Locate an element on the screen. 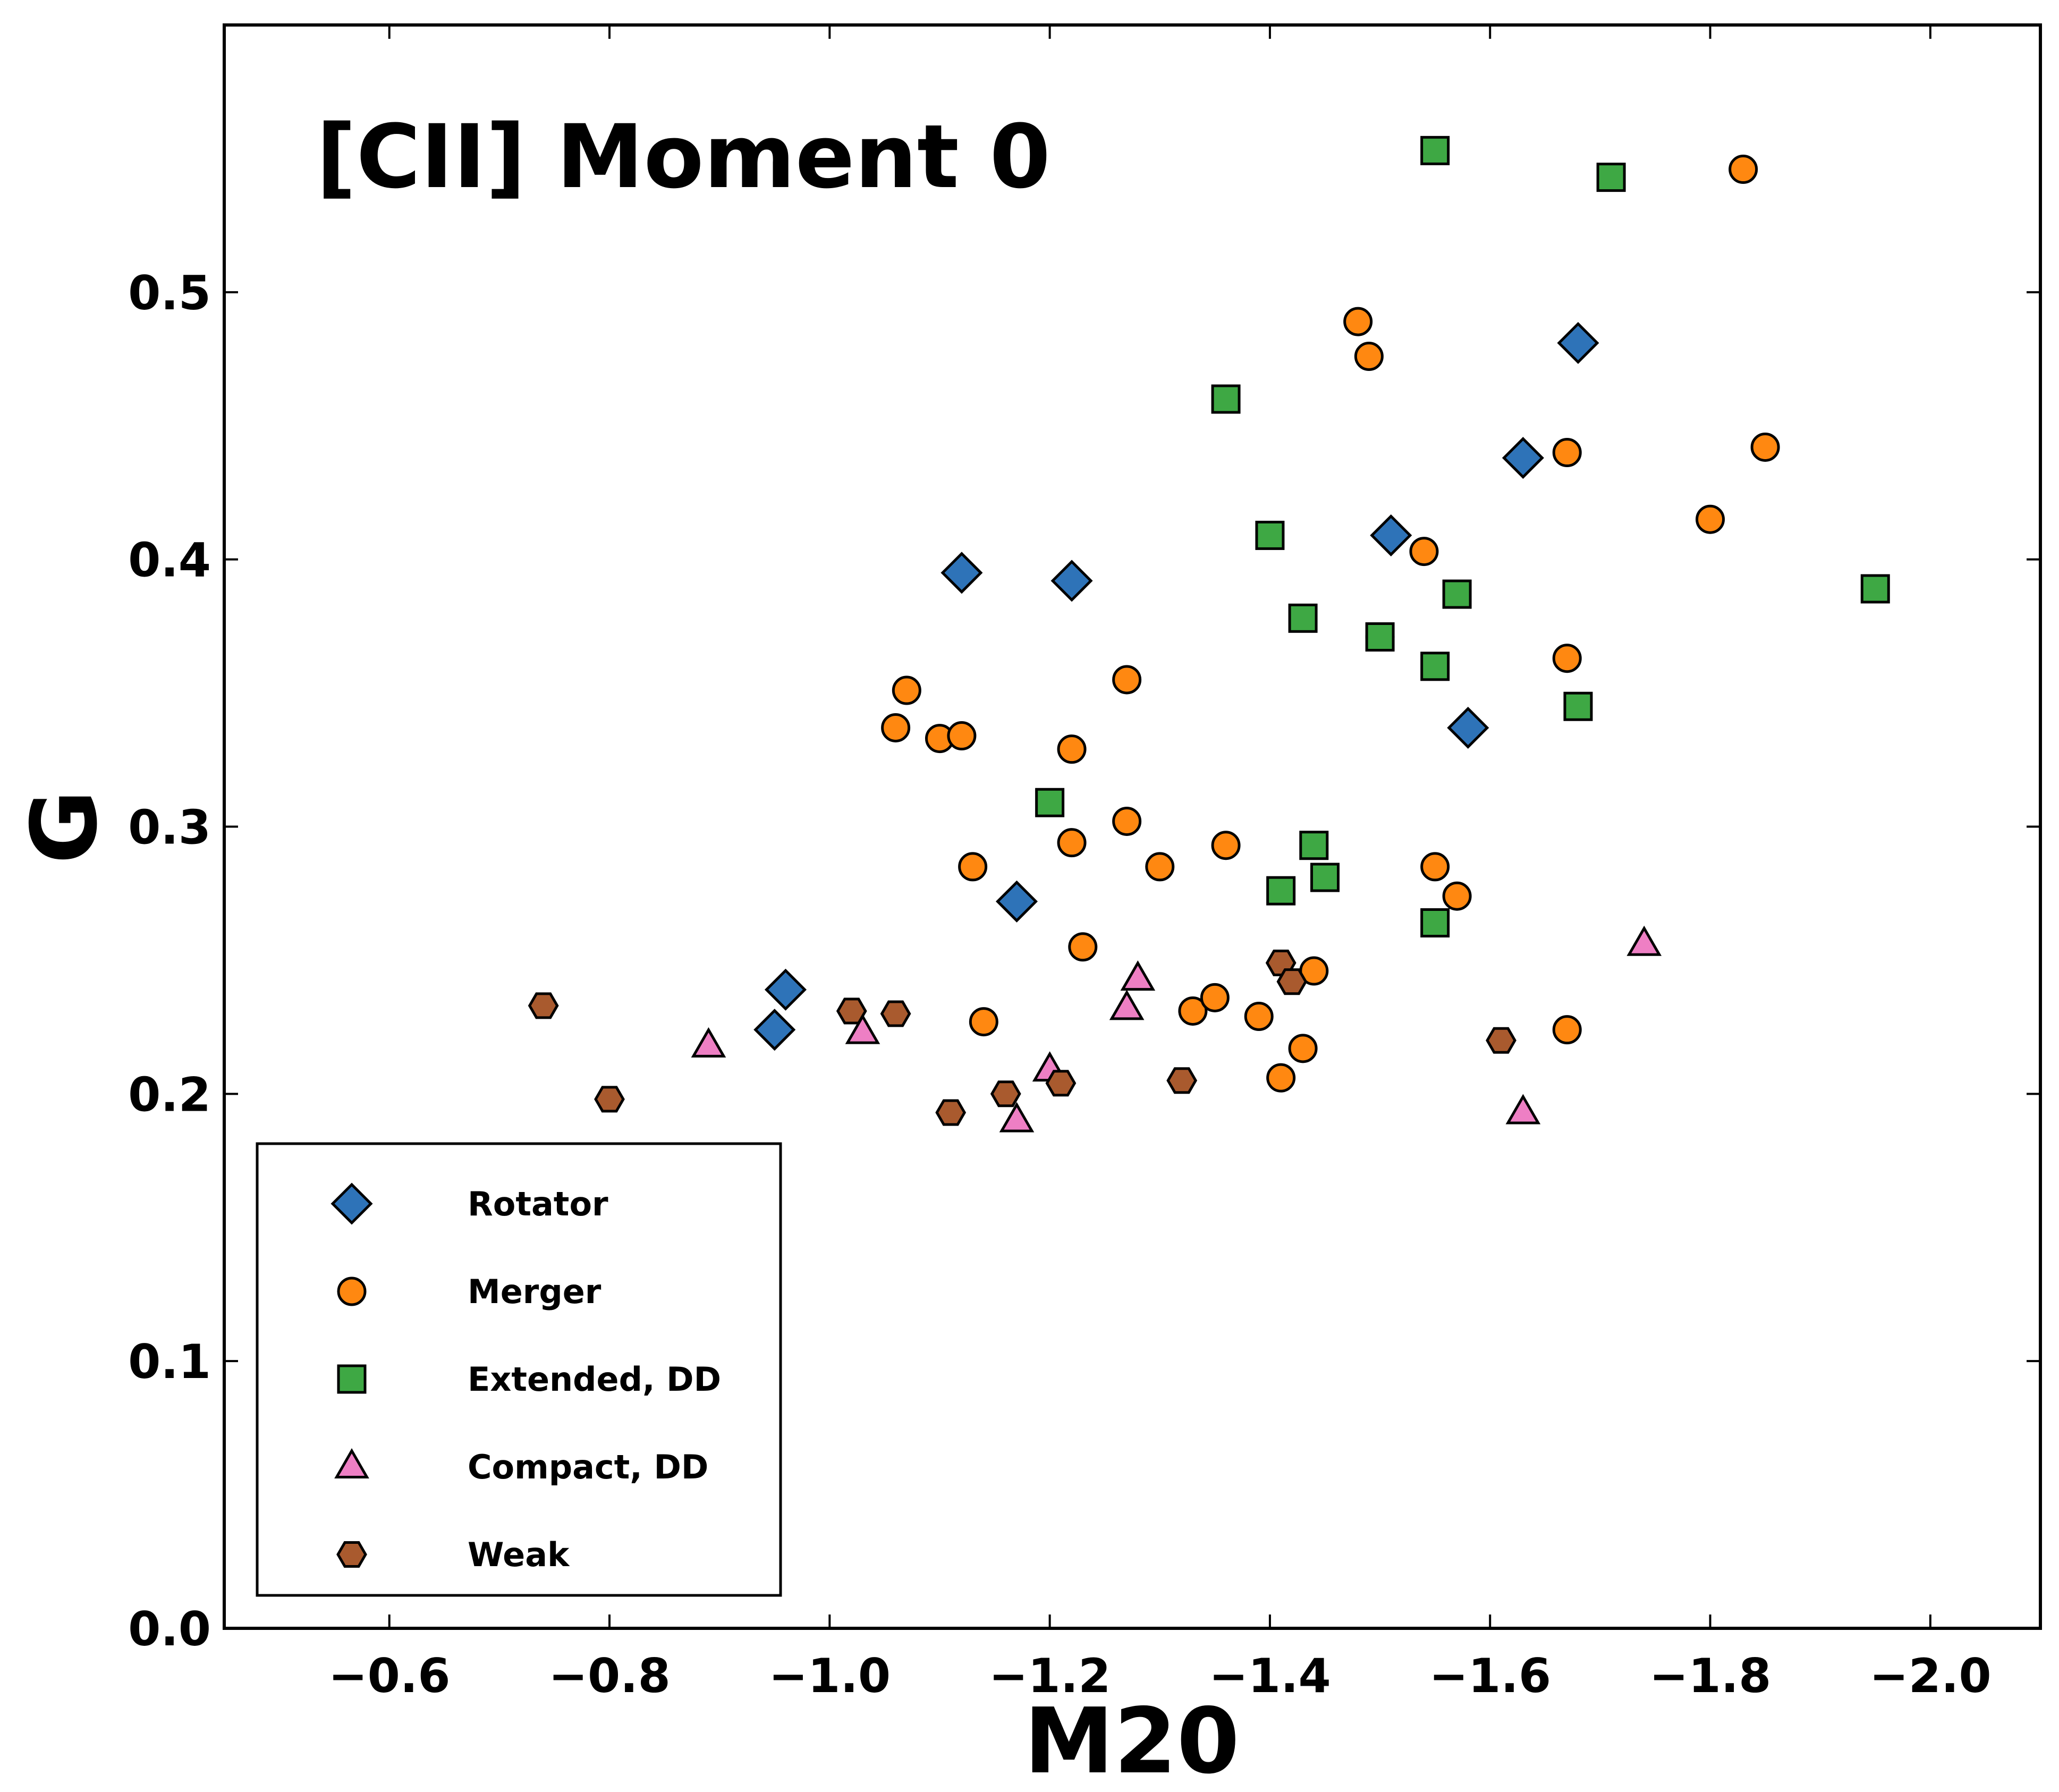  x-tick-label: −1.0 is located at coordinates (830, 1676).